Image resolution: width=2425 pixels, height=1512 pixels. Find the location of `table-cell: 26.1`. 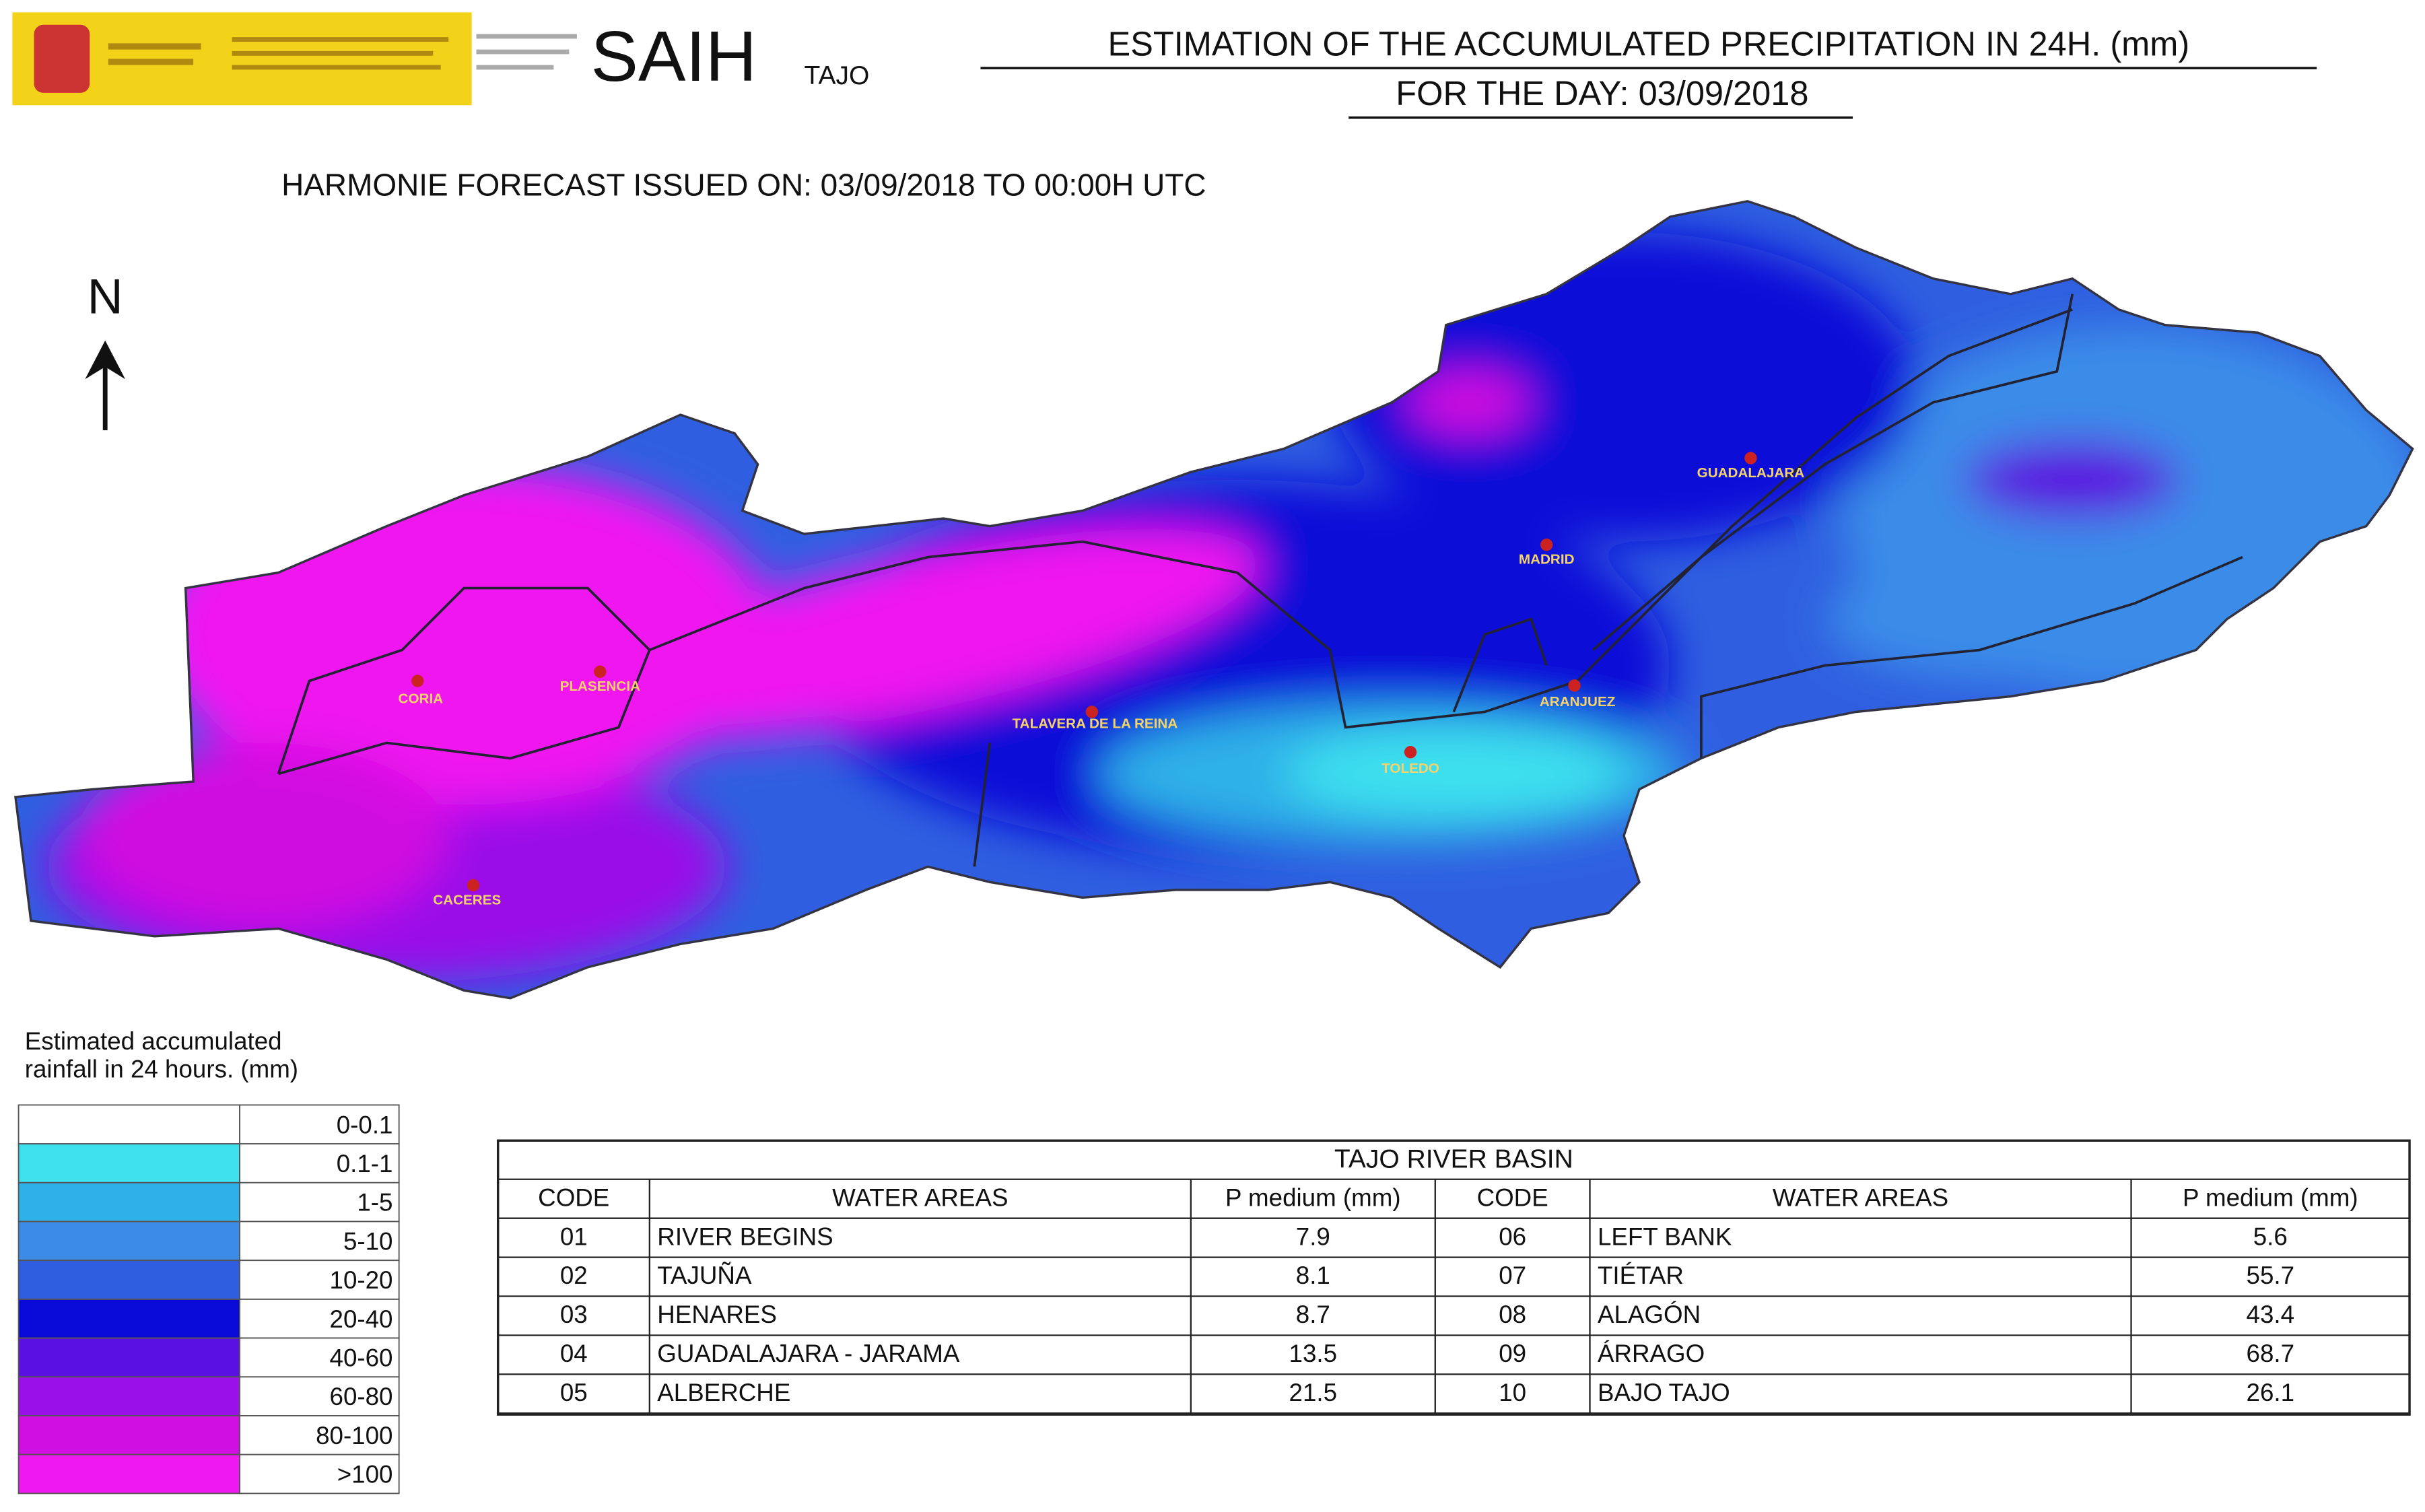

table-cell: 26.1 is located at coordinates (2271, 1392).